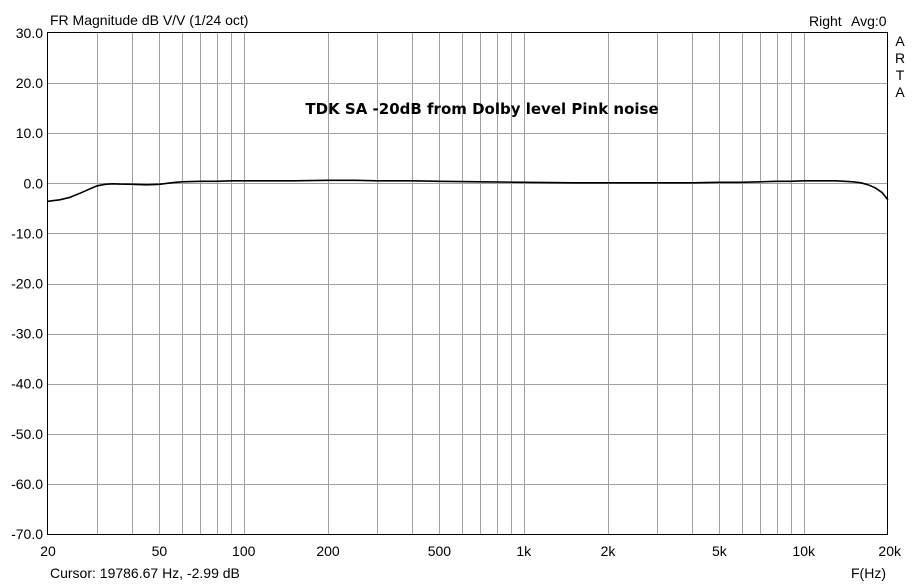  I want to click on y-tick-label: -30.0, so click(27, 334).